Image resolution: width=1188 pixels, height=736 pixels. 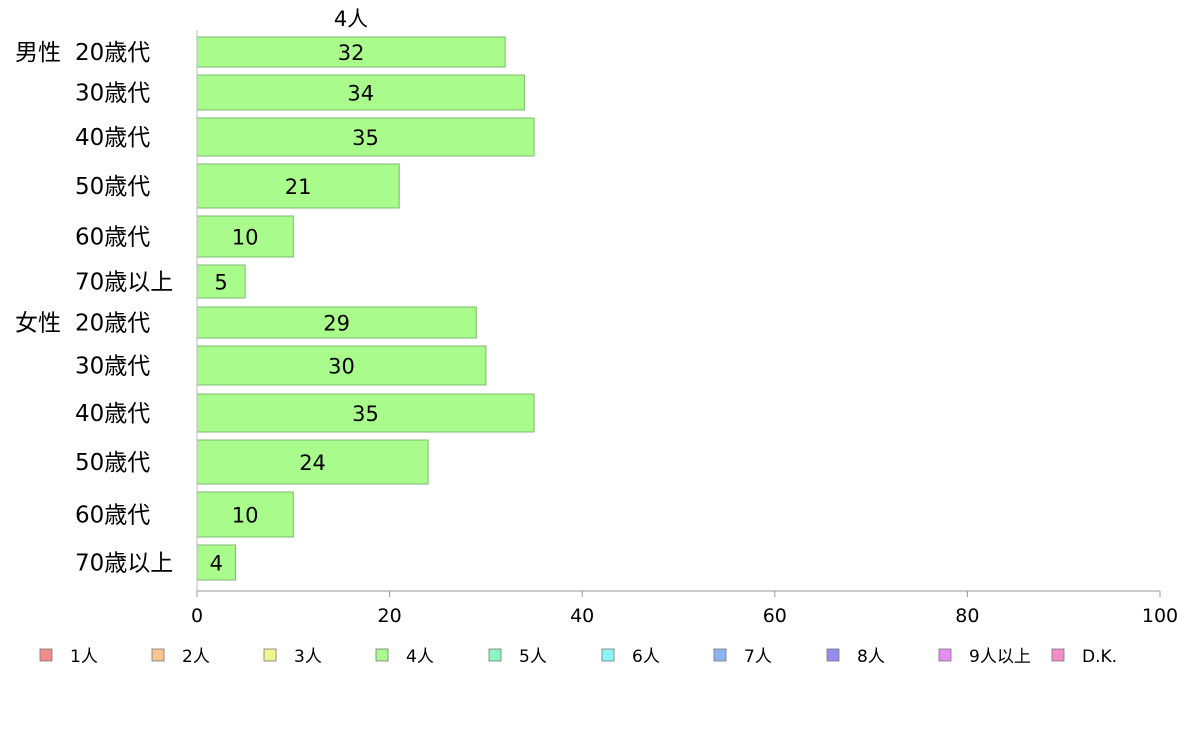 I want to click on bar-value-label: 29, so click(x=336, y=324).